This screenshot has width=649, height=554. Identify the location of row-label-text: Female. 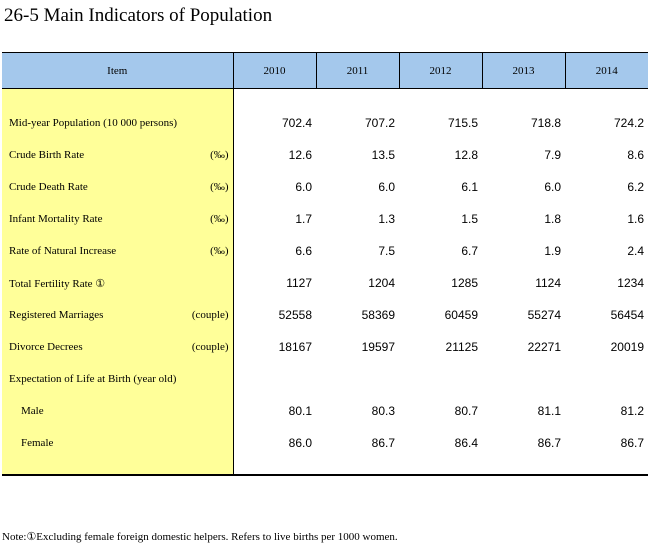
(37, 443).